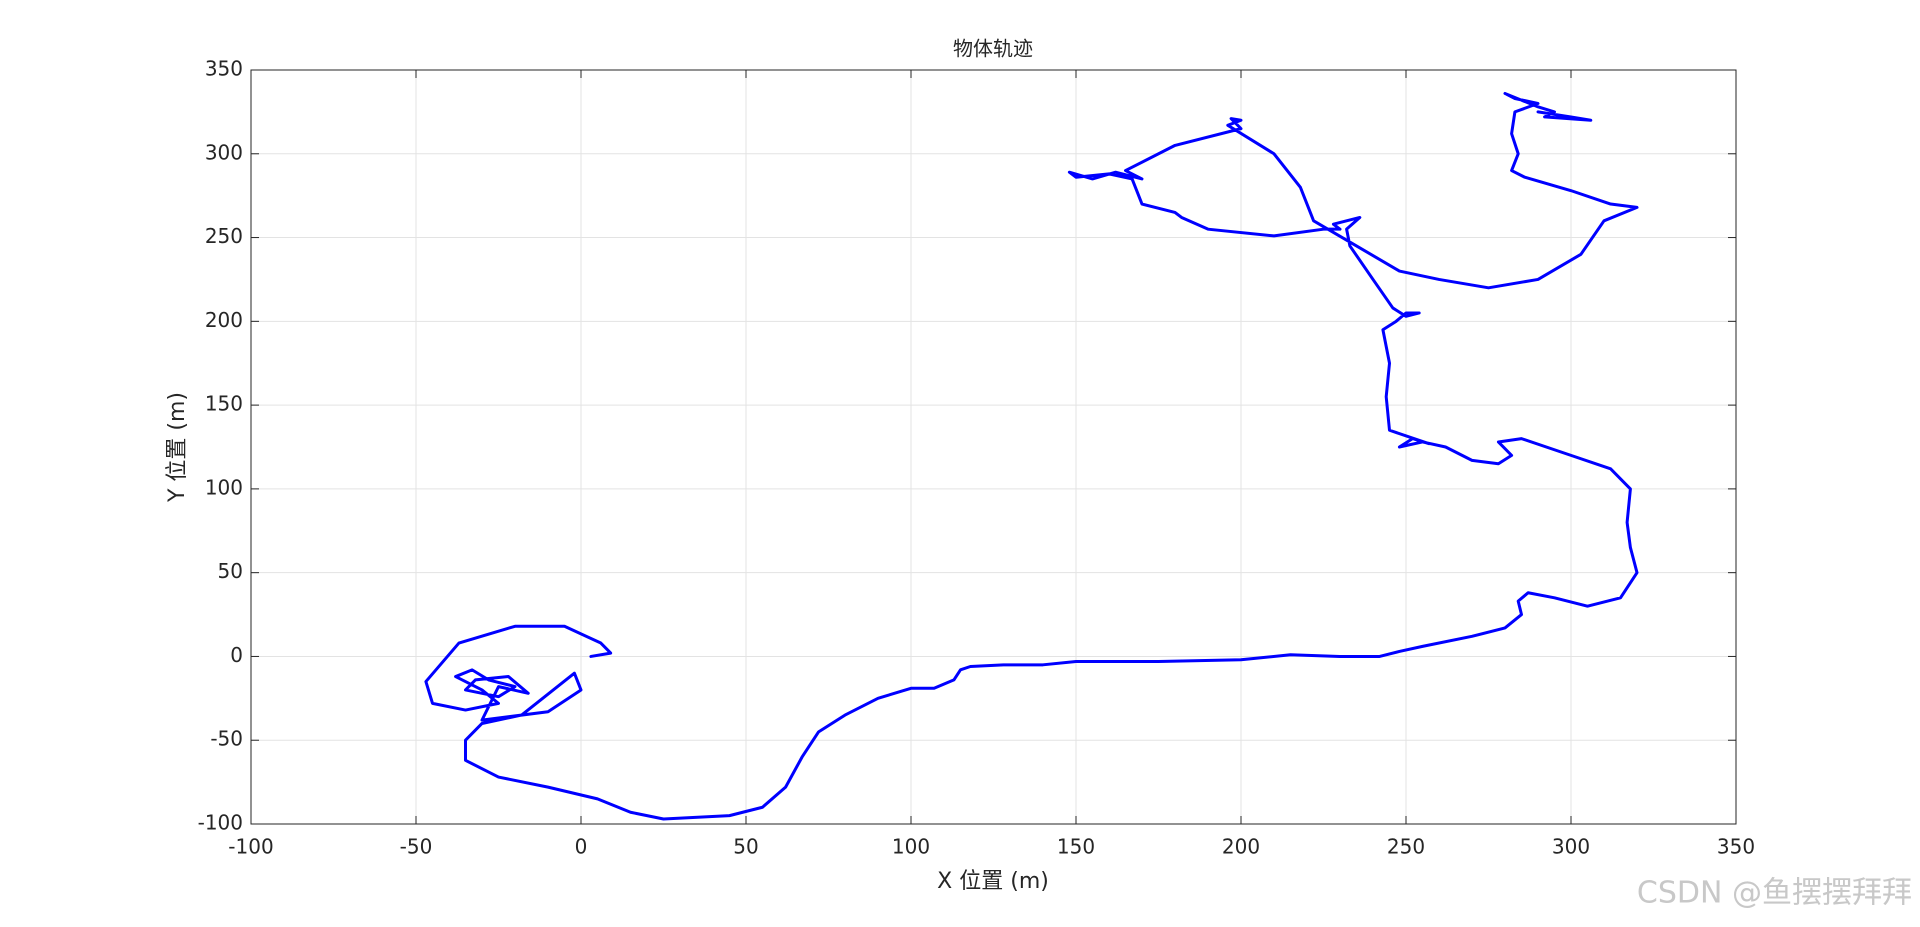 Image resolution: width=1920 pixels, height=927 pixels. I want to click on x-tick-label: 50, so click(745, 847).